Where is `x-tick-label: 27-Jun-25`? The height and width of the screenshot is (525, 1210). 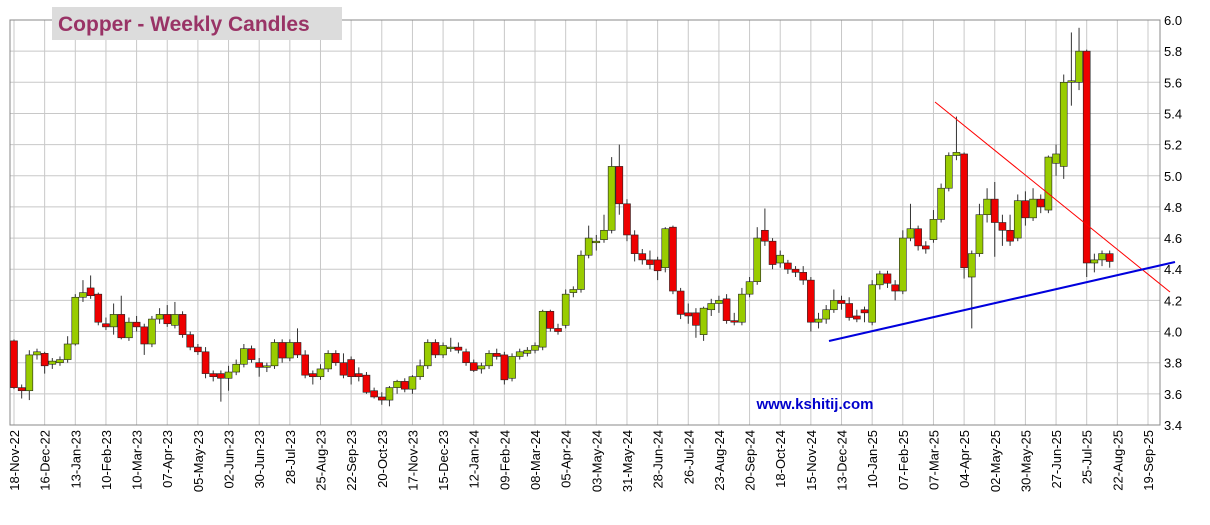 x-tick-label: 27-Jun-25 is located at coordinates (1056, 459).